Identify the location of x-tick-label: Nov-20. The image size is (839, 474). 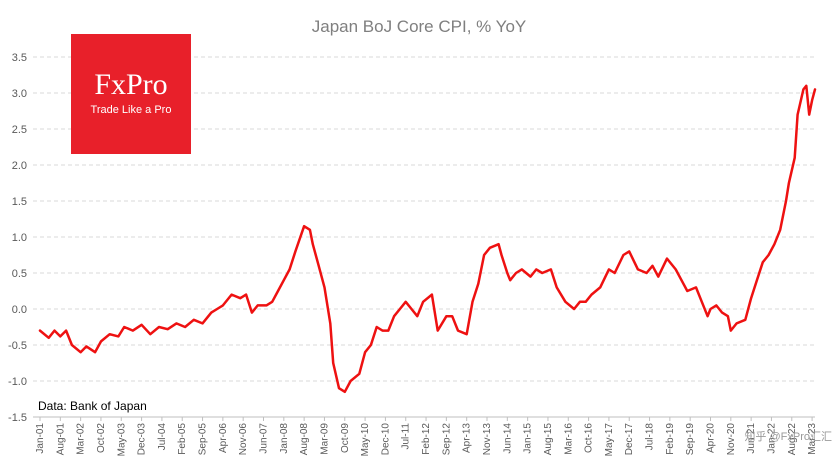
(731, 439).